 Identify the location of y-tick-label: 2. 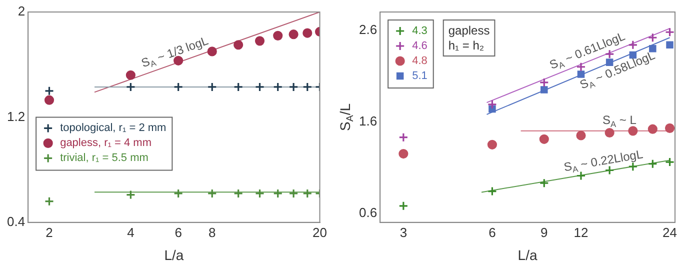
(22, 11).